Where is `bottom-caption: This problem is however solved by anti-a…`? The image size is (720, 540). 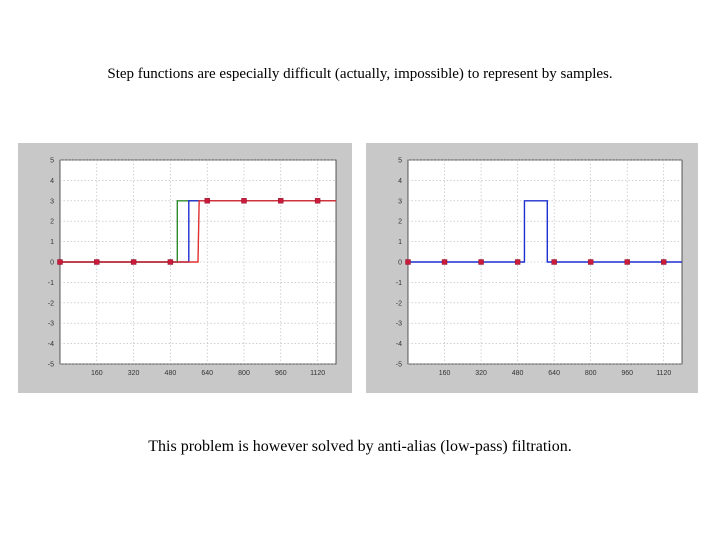
bottom-caption: This problem is however solved by anti-a… is located at coordinates (360, 446).